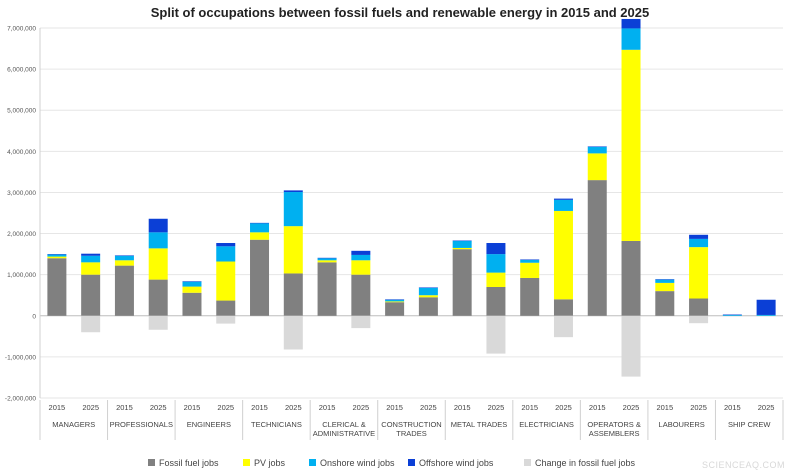  Describe the element at coordinates (546, 424) in the screenshot. I see `x-category-label: ELECTRICIANS` at that location.